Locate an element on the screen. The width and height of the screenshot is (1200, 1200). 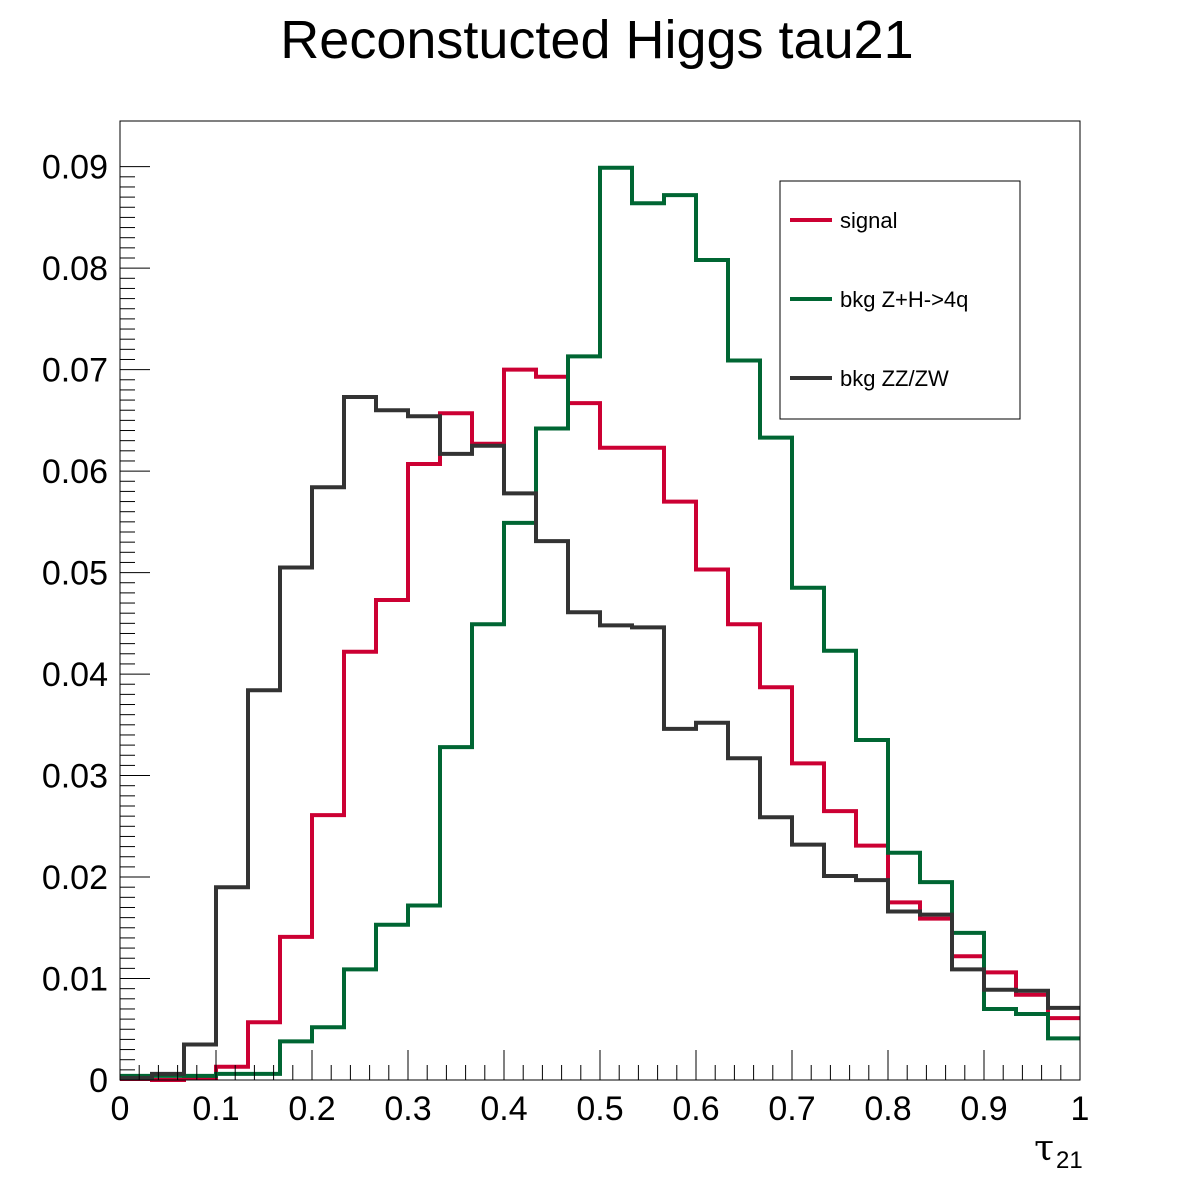
y-tick-label: 0.04 is located at coordinates (75, 675).